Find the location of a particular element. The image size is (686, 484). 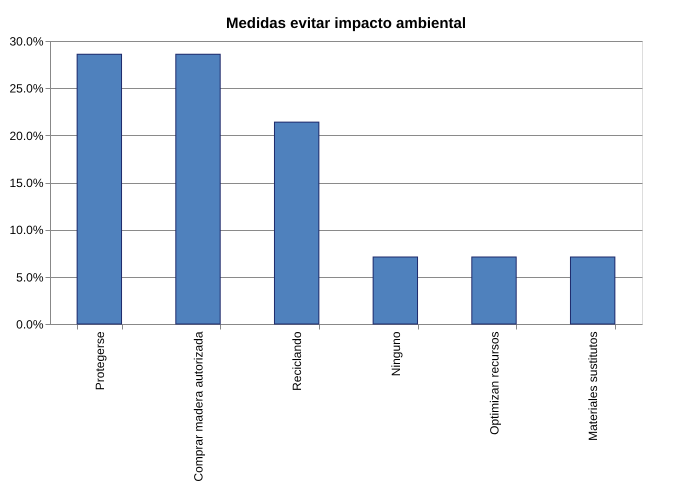

y-tick-label: 30.0% is located at coordinates (26, 41).